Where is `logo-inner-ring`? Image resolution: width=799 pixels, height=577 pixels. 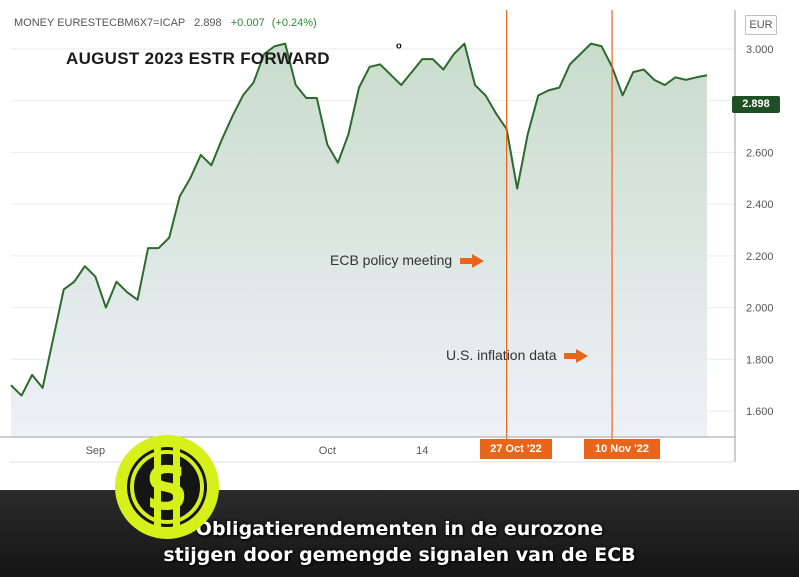 logo-inner-ring is located at coordinates (167, 487).